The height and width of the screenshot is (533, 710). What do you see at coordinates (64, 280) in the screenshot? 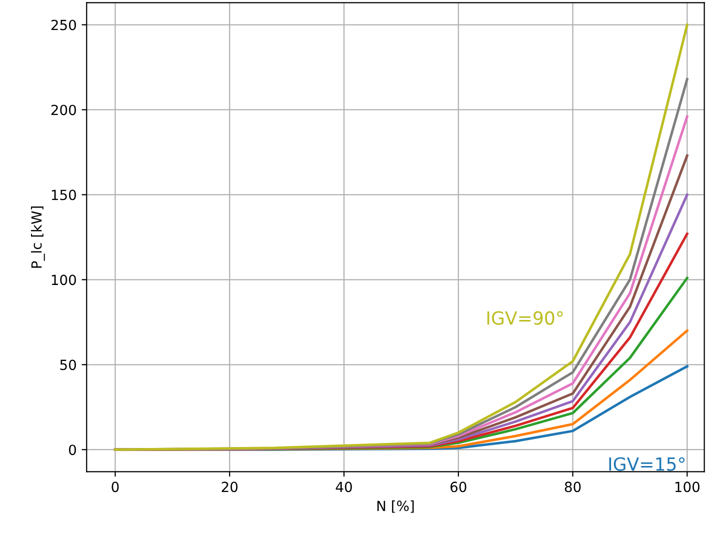
I see `y-tick-label: 100` at bounding box center [64, 280].